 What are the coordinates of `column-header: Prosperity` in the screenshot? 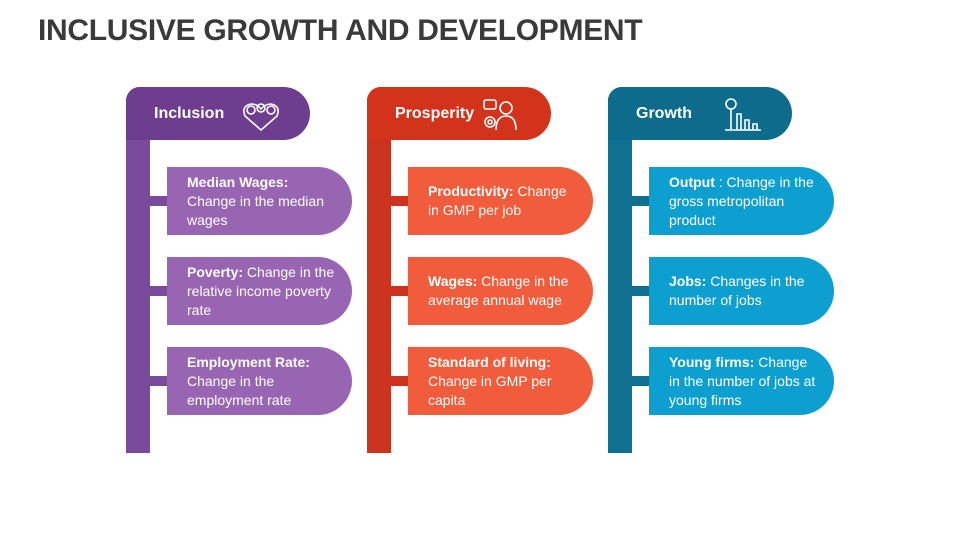 It's located at (459, 113).